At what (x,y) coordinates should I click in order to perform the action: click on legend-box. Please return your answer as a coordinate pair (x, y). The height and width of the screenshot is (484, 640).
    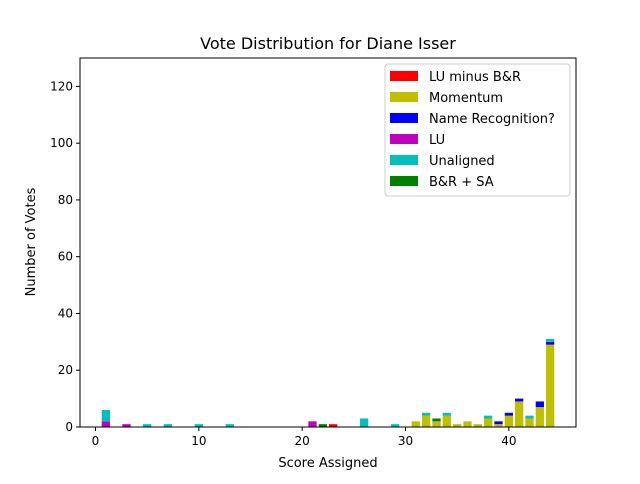
    Looking at the image, I should click on (477, 130).